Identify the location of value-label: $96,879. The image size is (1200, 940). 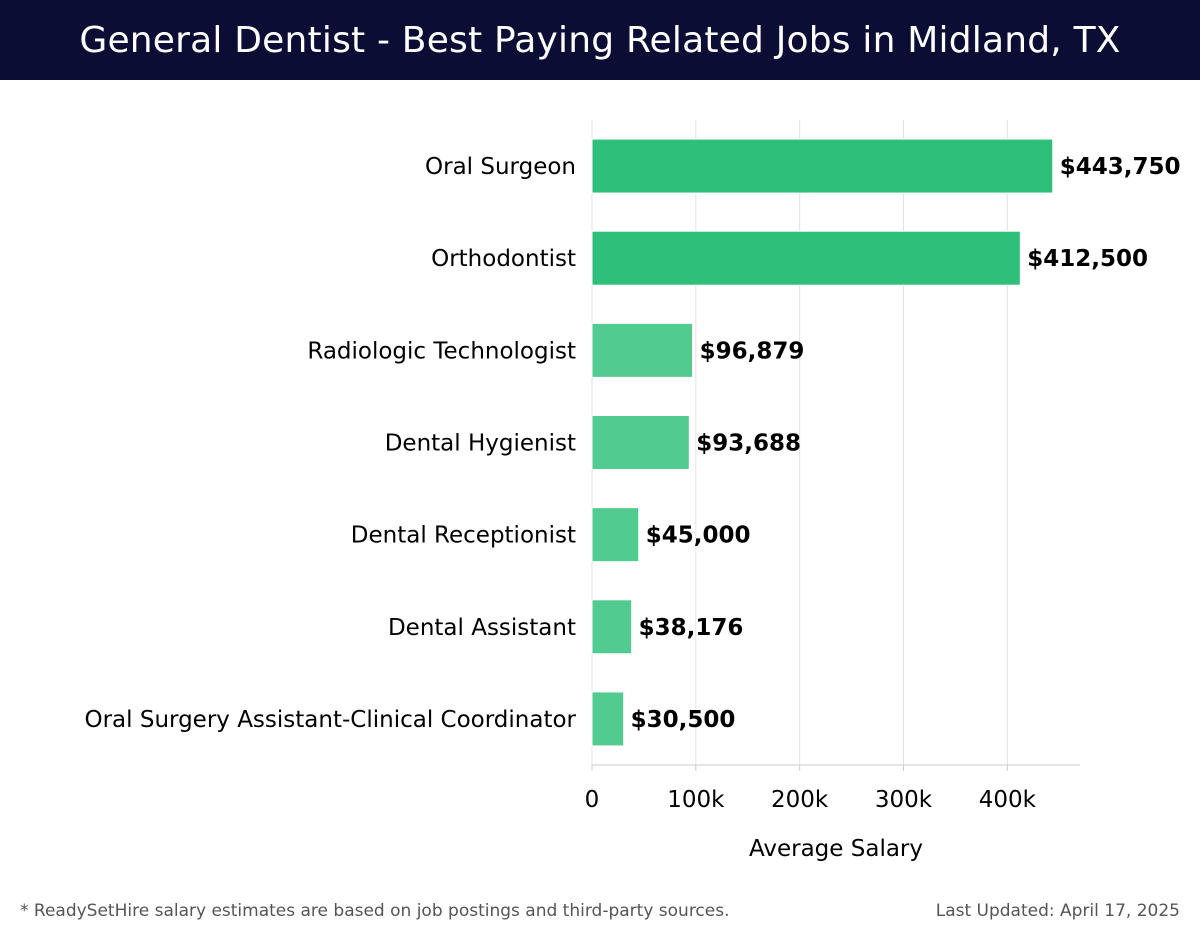
(752, 351).